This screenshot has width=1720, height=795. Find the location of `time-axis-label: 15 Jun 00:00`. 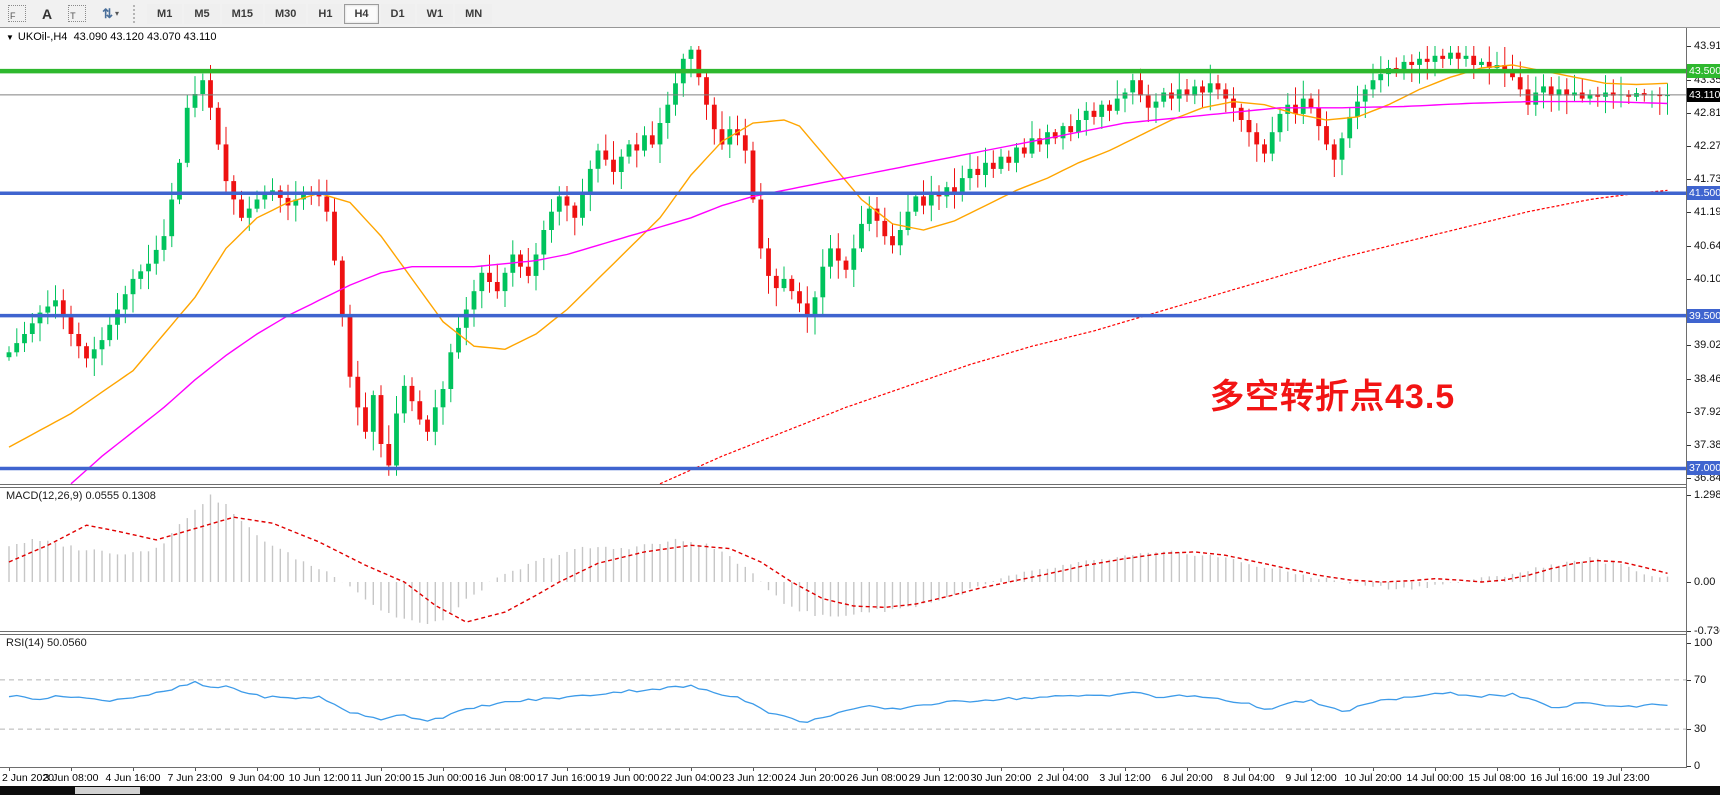

time-axis-label: 15 Jun 00:00 is located at coordinates (443, 778).